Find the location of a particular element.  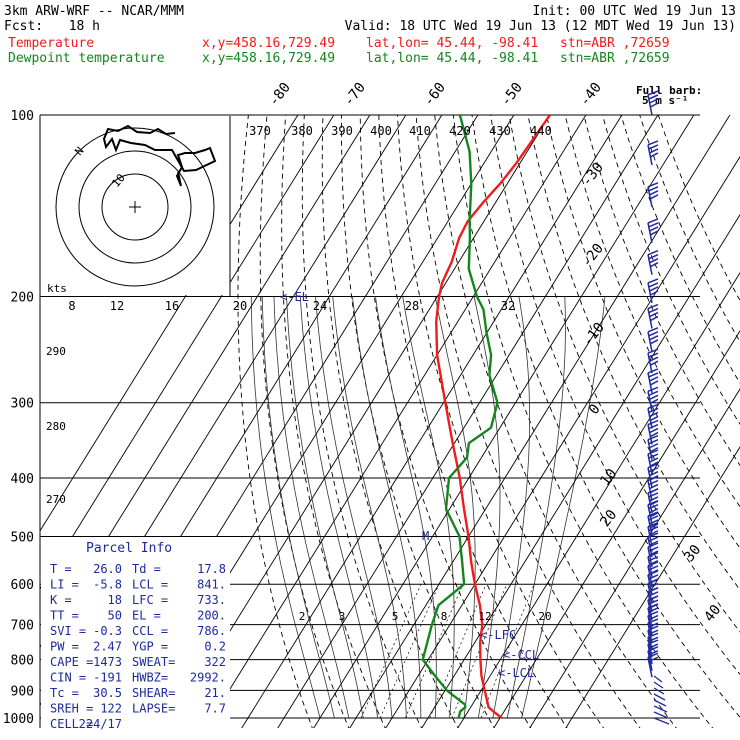

el-marker: <-EL is located at coordinates (294, 297).